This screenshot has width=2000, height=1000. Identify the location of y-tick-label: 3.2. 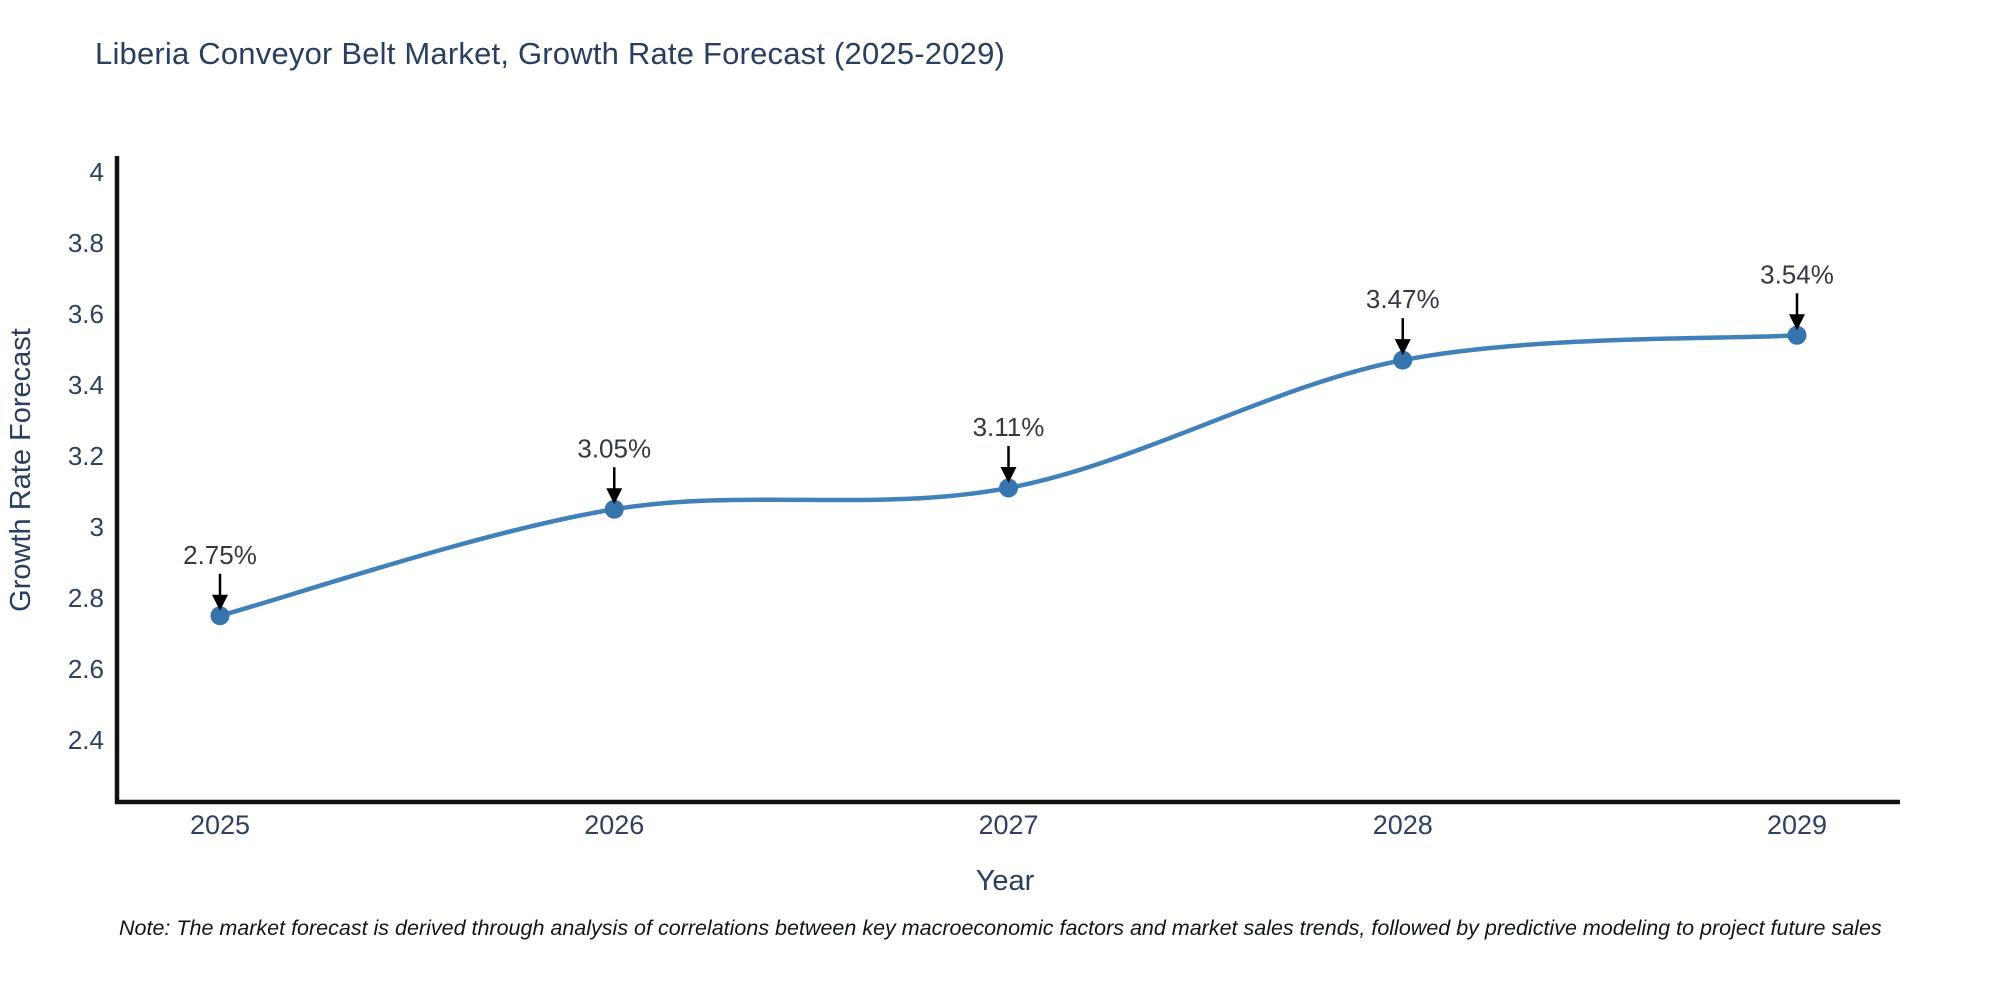
(86, 456).